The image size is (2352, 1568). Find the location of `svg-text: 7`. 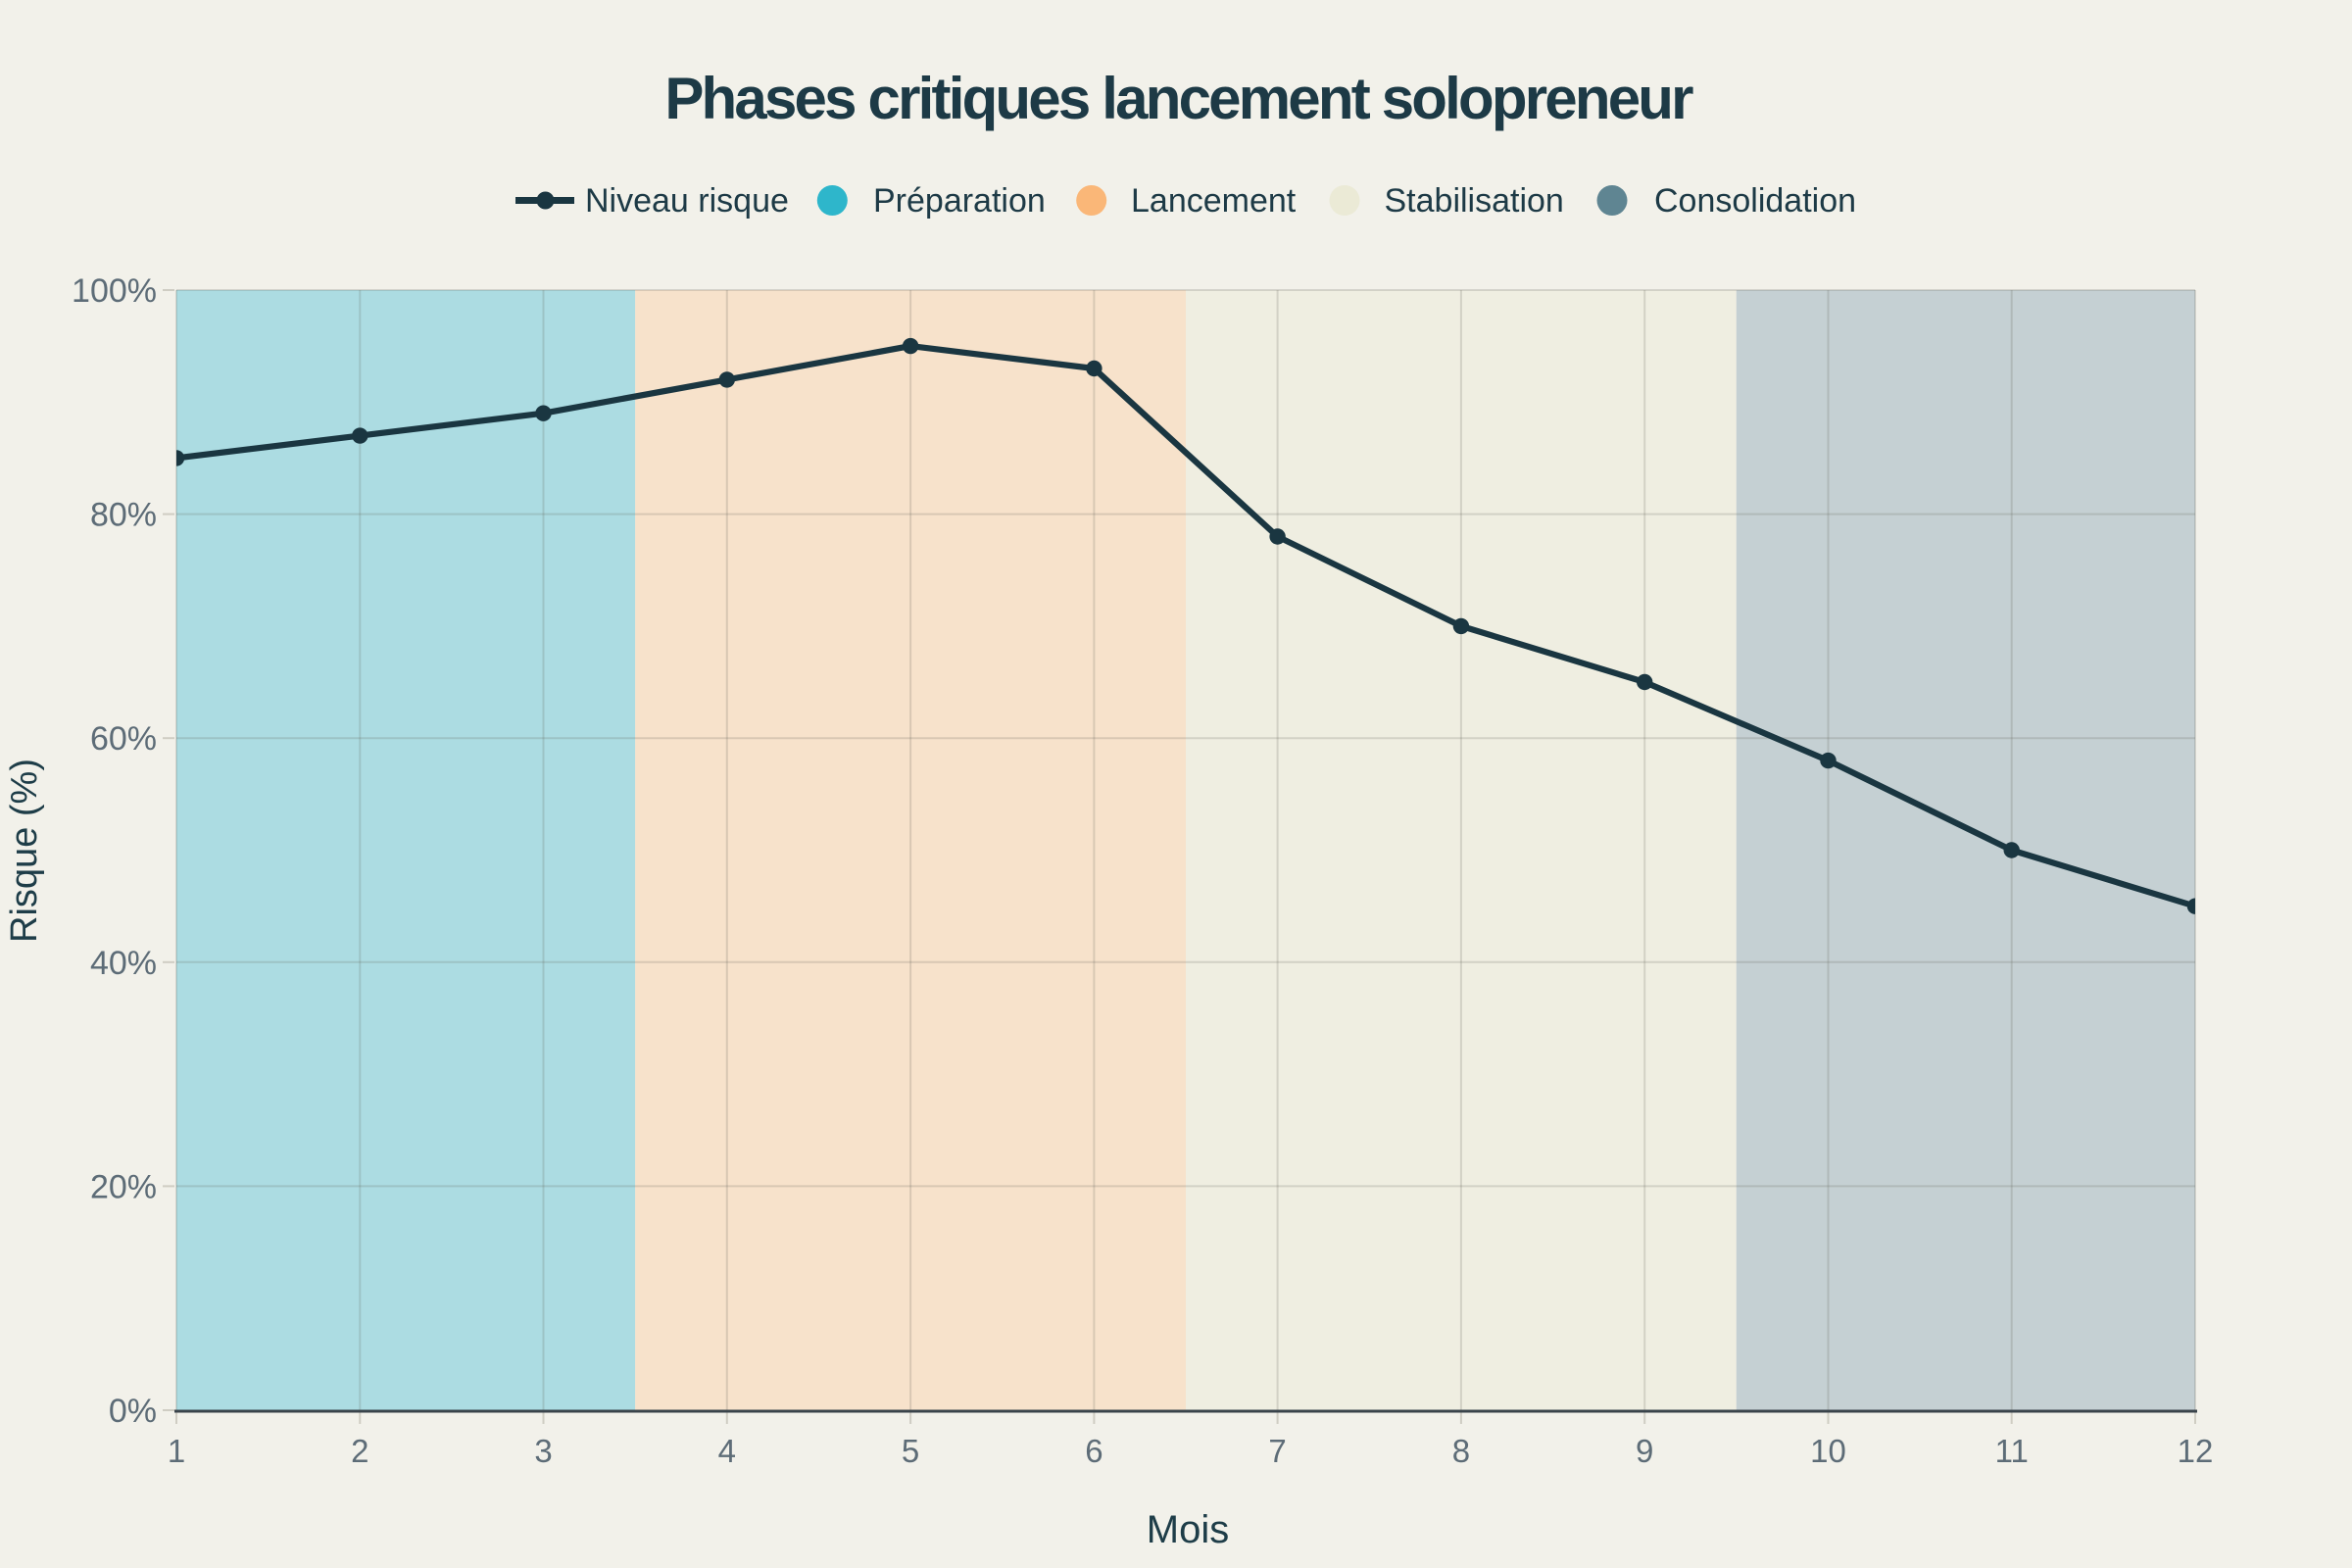

svg-text: 7 is located at coordinates (1277, 1451).